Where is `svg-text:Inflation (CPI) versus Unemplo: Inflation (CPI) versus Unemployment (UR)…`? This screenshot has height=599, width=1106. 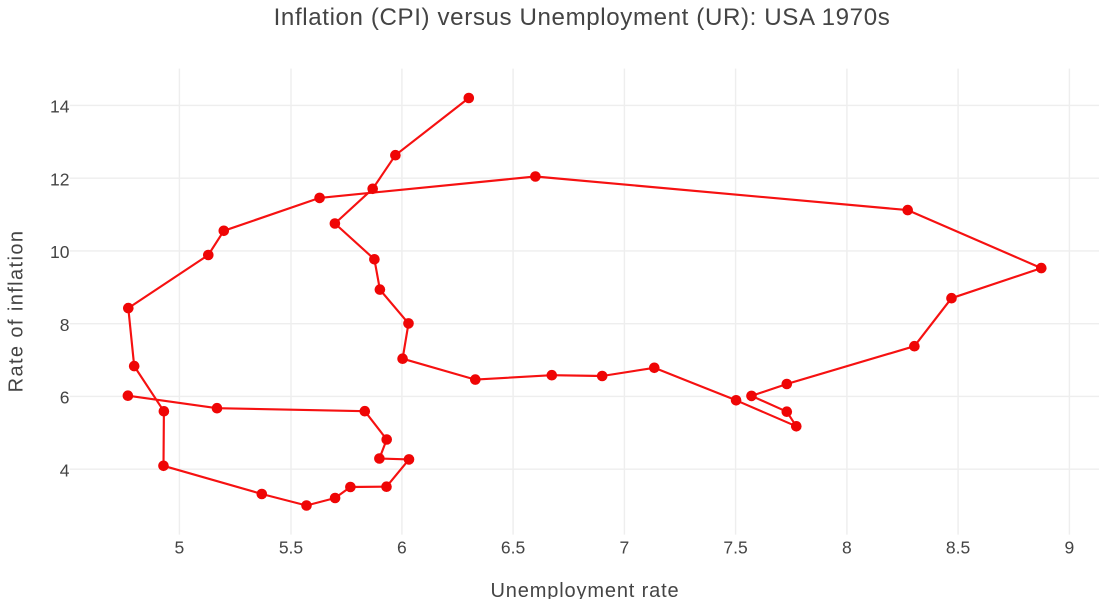 svg-text:Inflation (CPI) versus Unemplo: Inflation (CPI) versus Unemployment (UR)… is located at coordinates (582, 17).